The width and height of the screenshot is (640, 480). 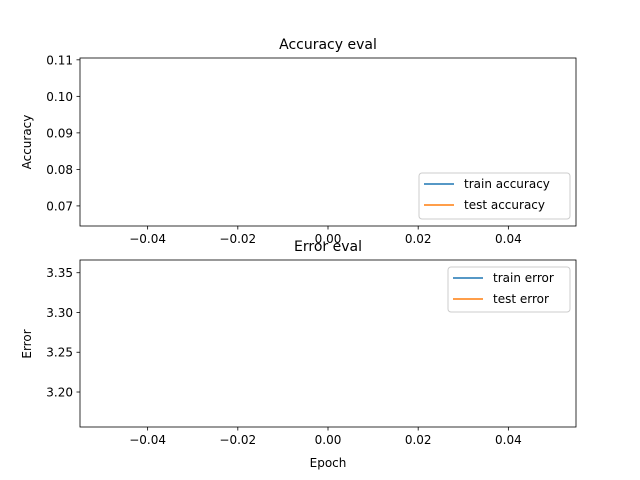 I want to click on error-y-tick-label: 3.25, so click(x=59, y=353).